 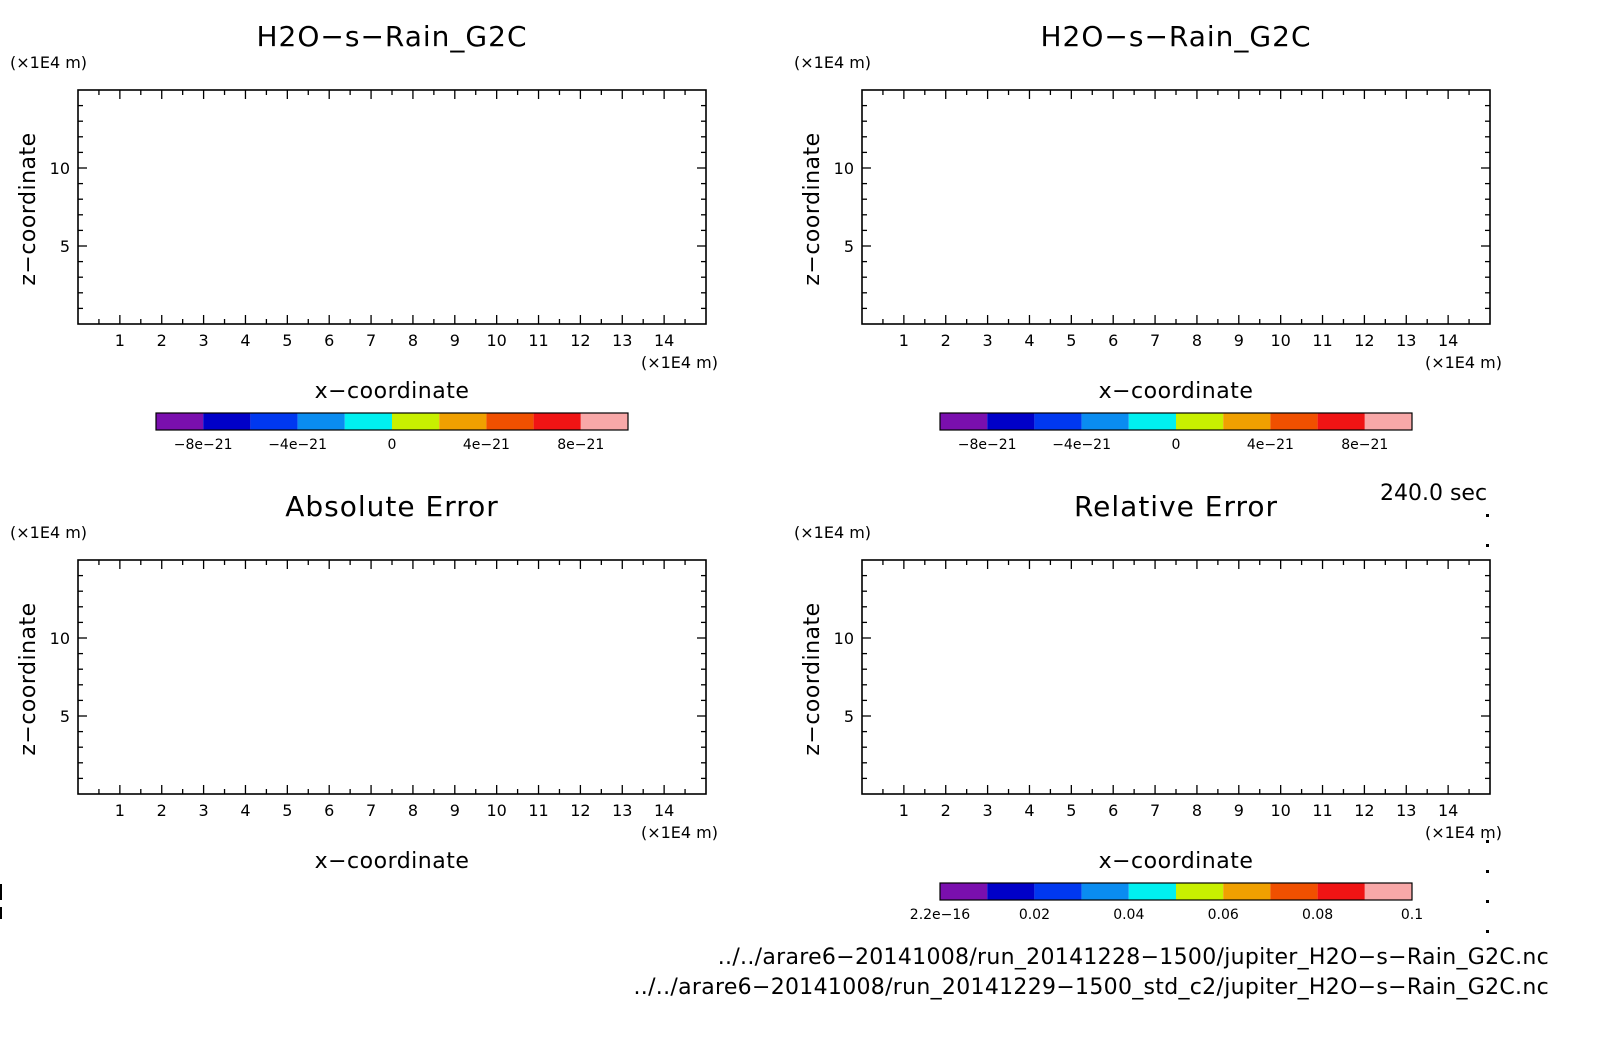 What do you see at coordinates (987, 445) in the screenshot?
I see `colorbar-label: −8e−21` at bounding box center [987, 445].